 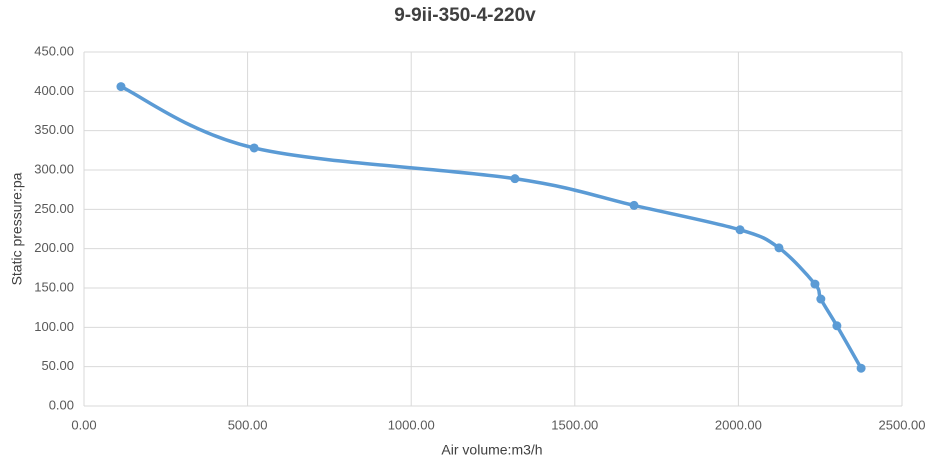 What do you see at coordinates (83, 424) in the screenshot?
I see `x-tick-label: 0.00` at bounding box center [83, 424].